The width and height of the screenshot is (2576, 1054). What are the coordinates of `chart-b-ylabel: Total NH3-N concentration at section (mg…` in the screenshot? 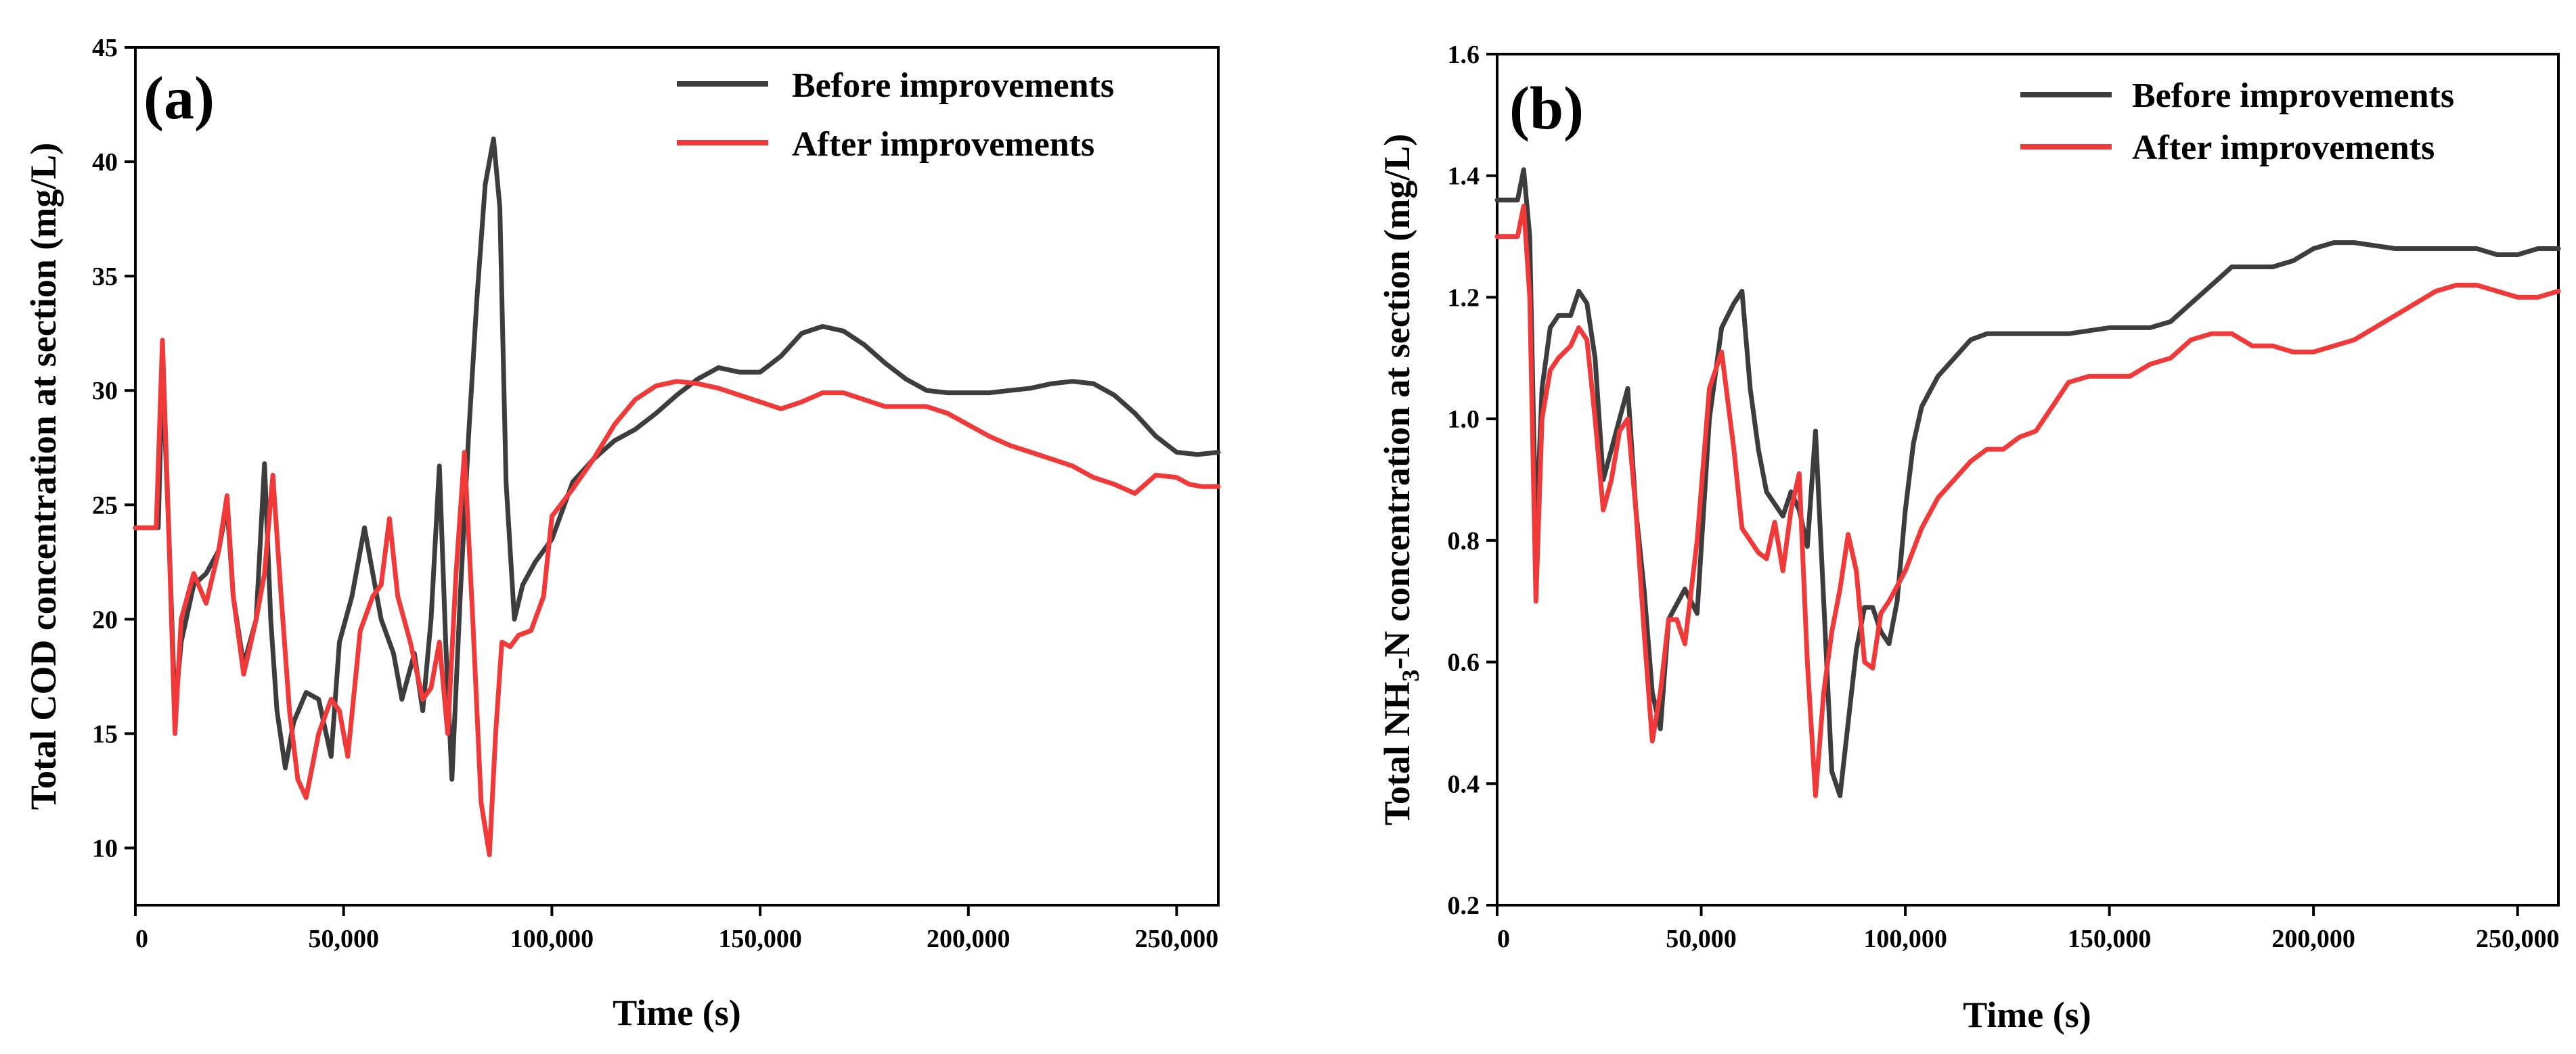 It's located at (1400, 480).